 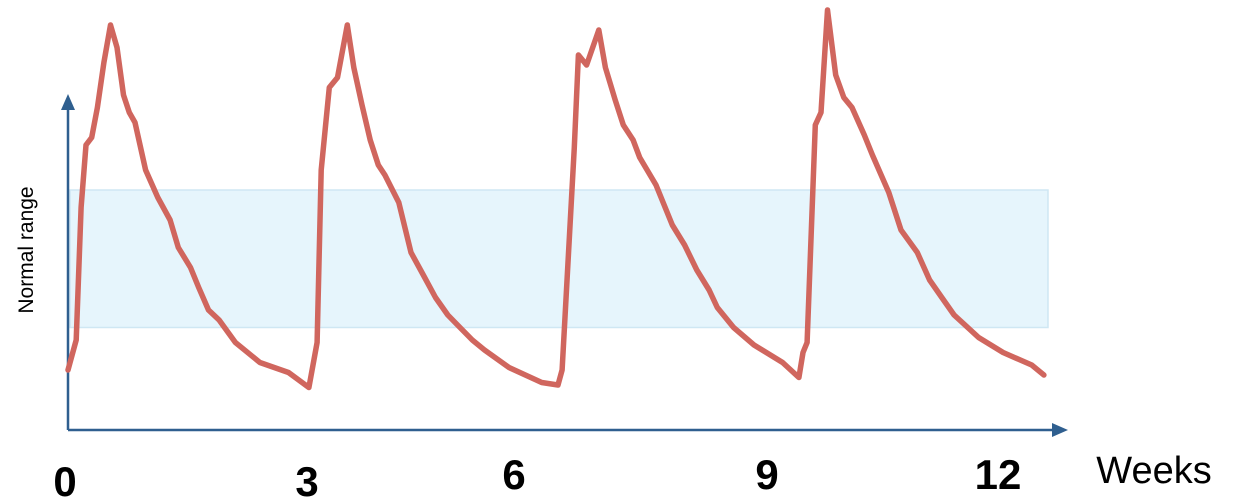 I want to click on x-tick-label: 6, so click(x=513, y=474).